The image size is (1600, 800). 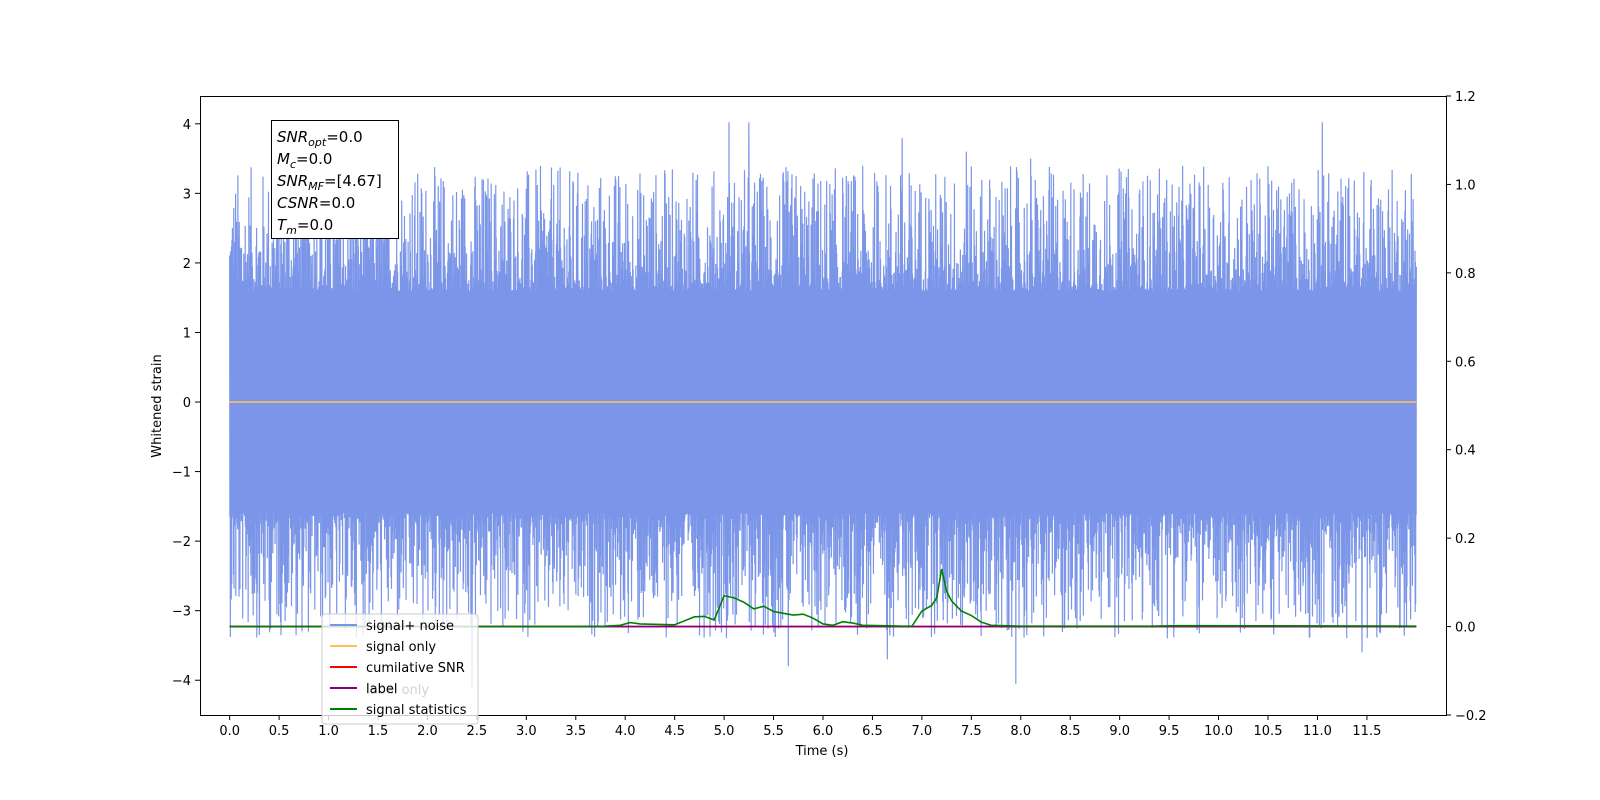 What do you see at coordinates (1218, 731) in the screenshot?
I see `x-tick-label: 10.0` at bounding box center [1218, 731].